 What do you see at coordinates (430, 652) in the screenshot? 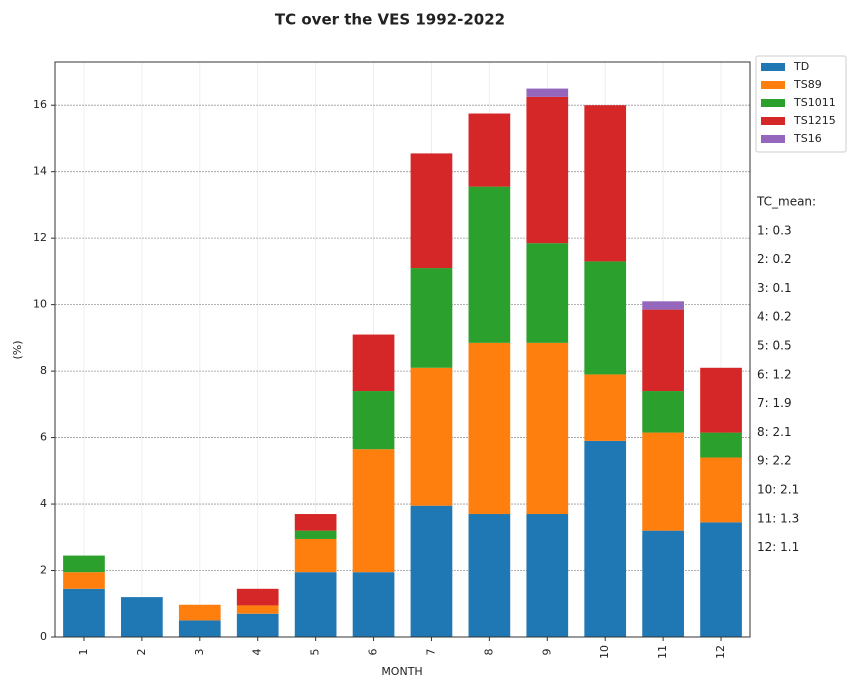
I see `x-tick-label: 7` at bounding box center [430, 652].